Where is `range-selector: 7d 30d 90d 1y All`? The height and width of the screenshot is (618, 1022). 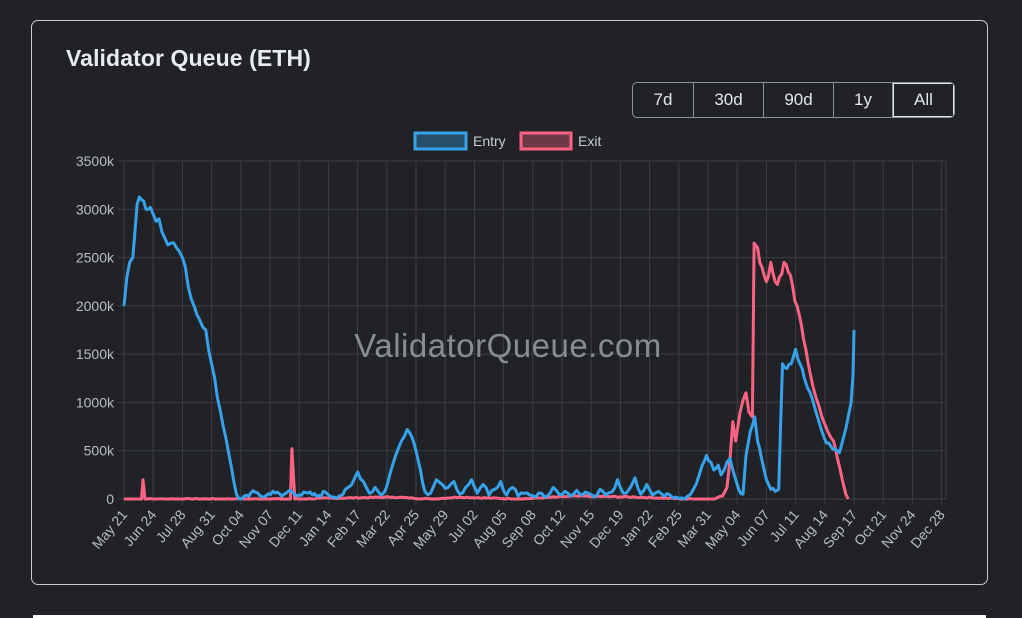 range-selector: 7d 30d 90d 1y All is located at coordinates (793, 100).